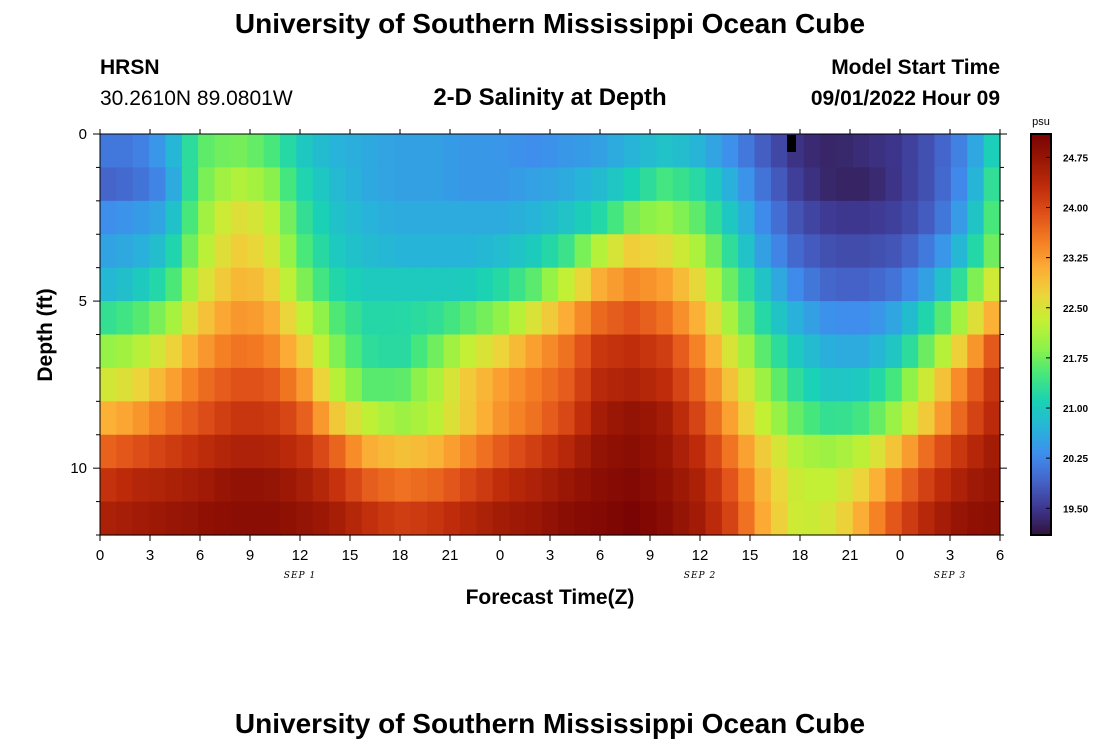 Image resolution: width=1100 pixels, height=750 pixels. What do you see at coordinates (300, 555) in the screenshot?
I see `x-tick-label: 12` at bounding box center [300, 555].